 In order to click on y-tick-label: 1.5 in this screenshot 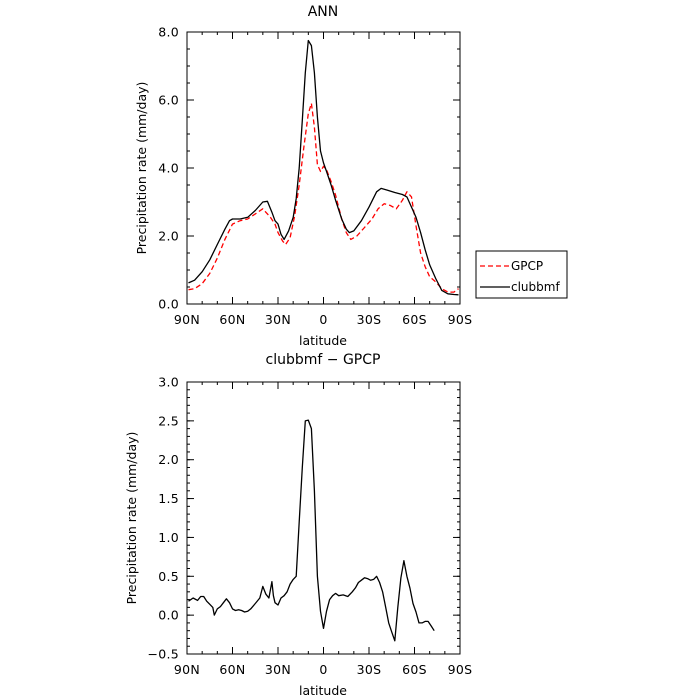, I will do `click(168, 498)`.